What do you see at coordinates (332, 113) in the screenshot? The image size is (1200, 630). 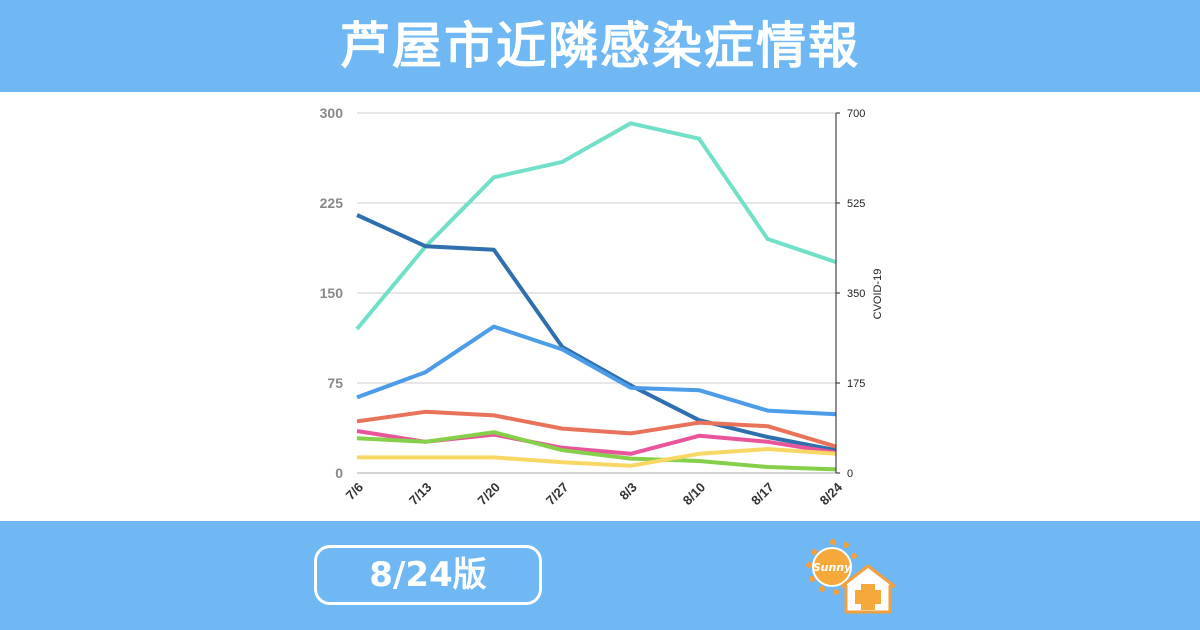 I see `y-left-tick-label: 300` at bounding box center [332, 113].